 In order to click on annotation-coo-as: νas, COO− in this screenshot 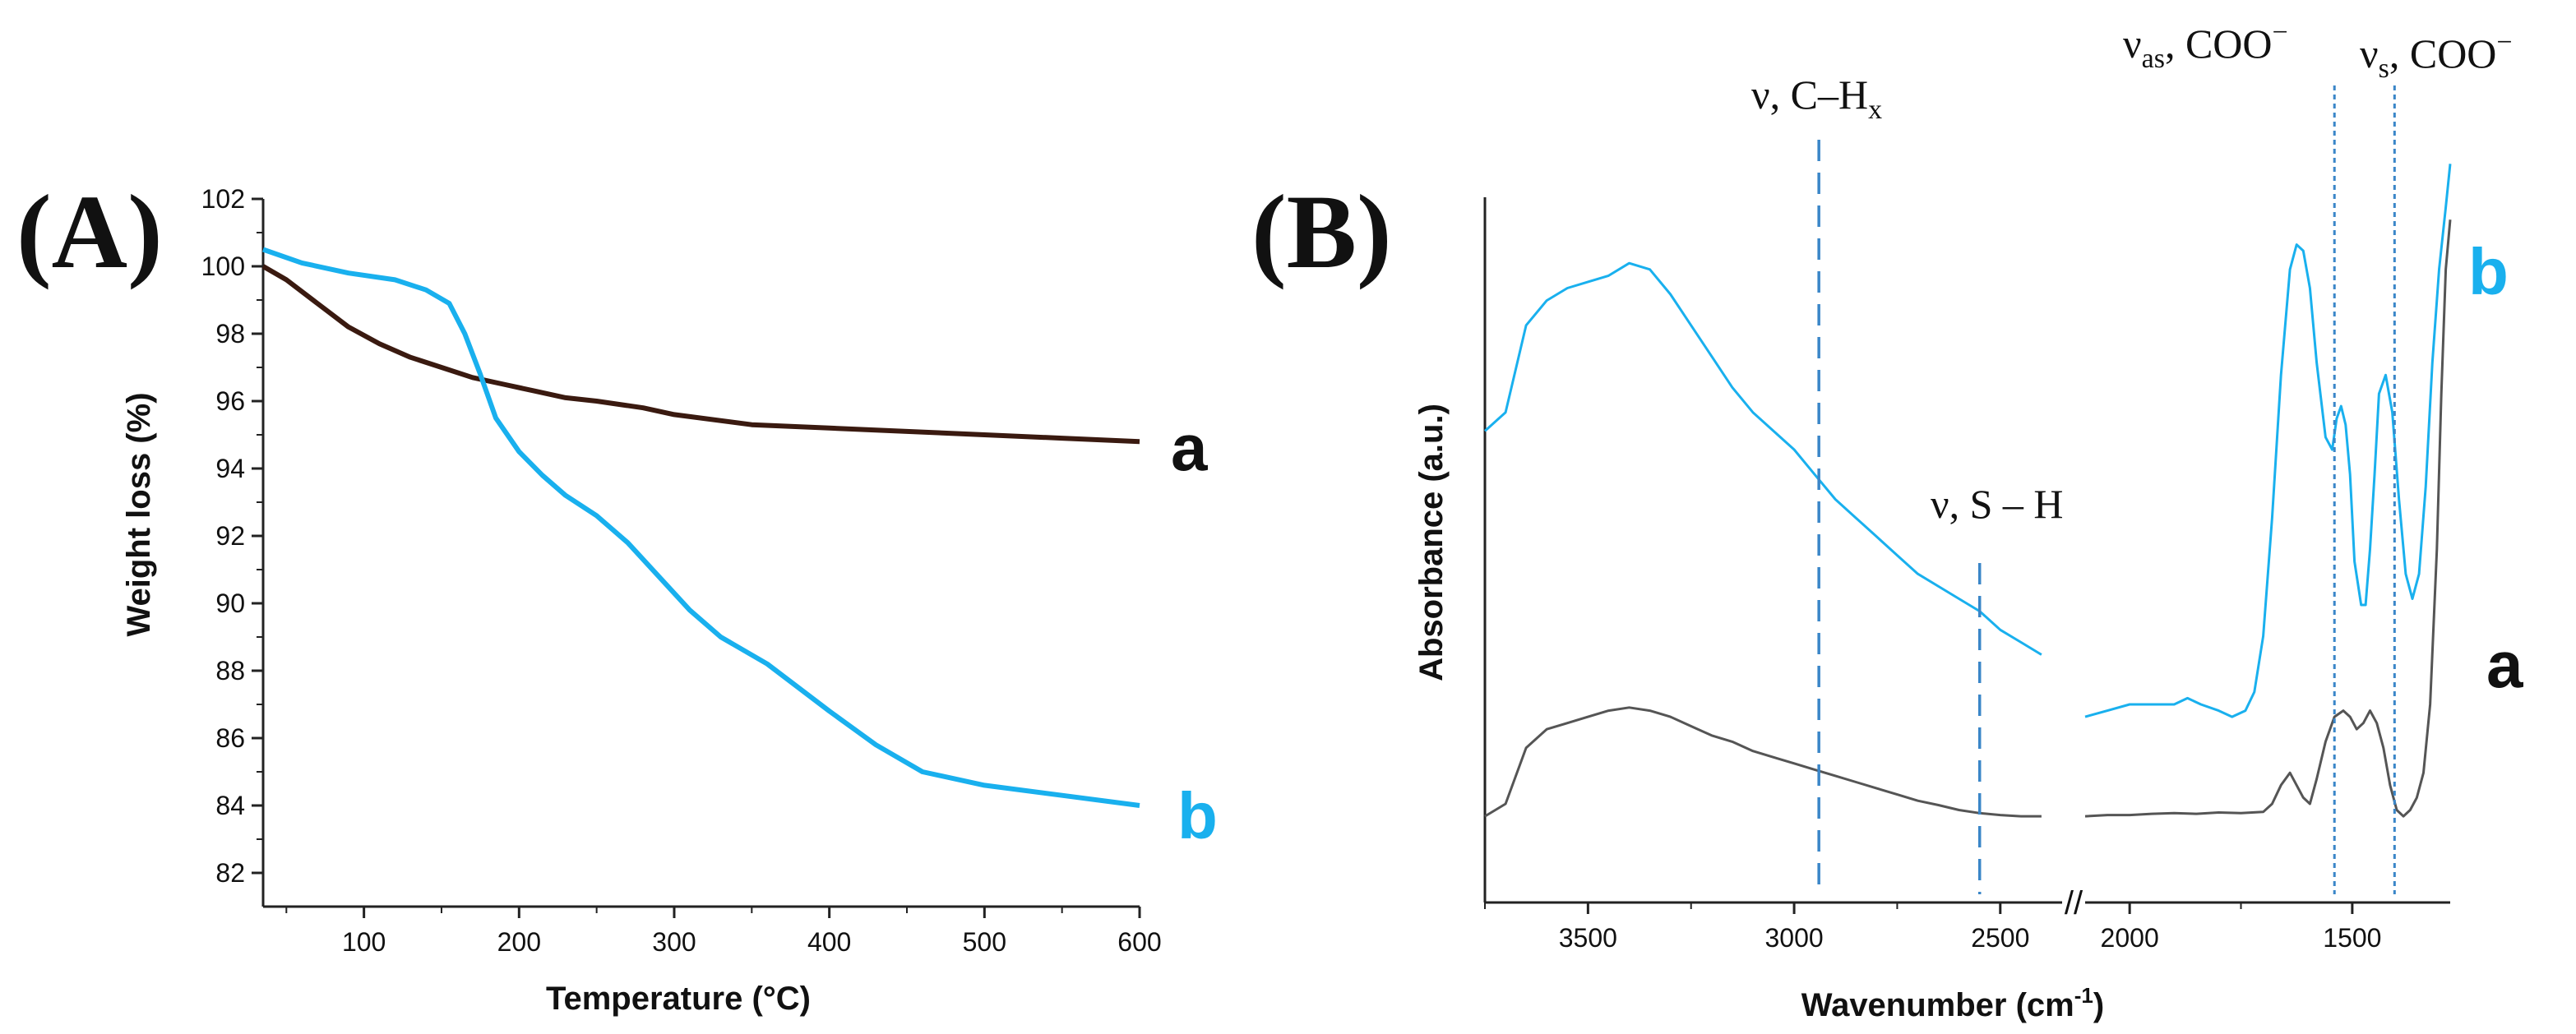, I will do `click(2205, 45)`.